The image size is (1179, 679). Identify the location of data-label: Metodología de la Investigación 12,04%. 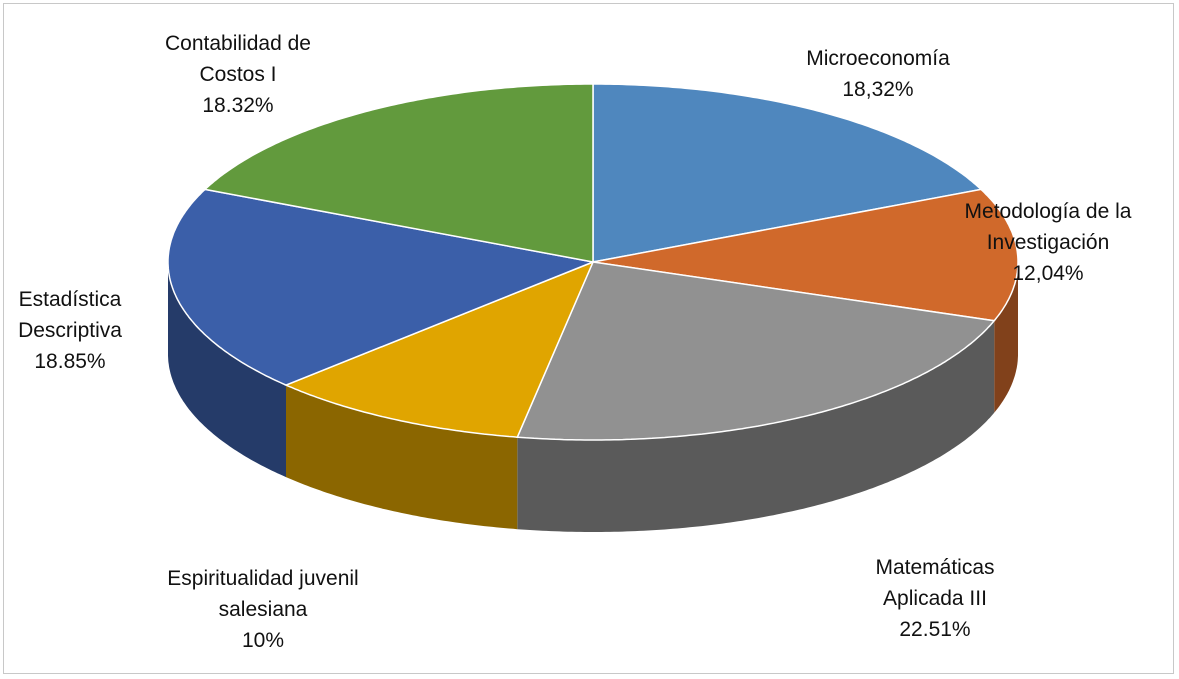
(1048, 242).